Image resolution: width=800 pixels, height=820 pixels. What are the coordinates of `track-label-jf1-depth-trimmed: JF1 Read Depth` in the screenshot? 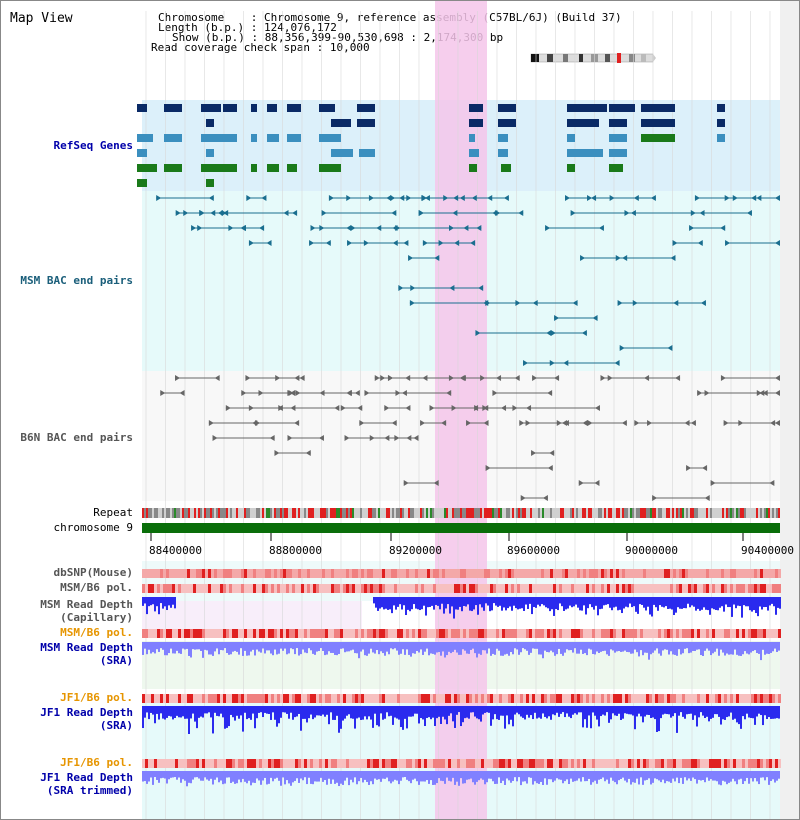 It's located at (86, 777).